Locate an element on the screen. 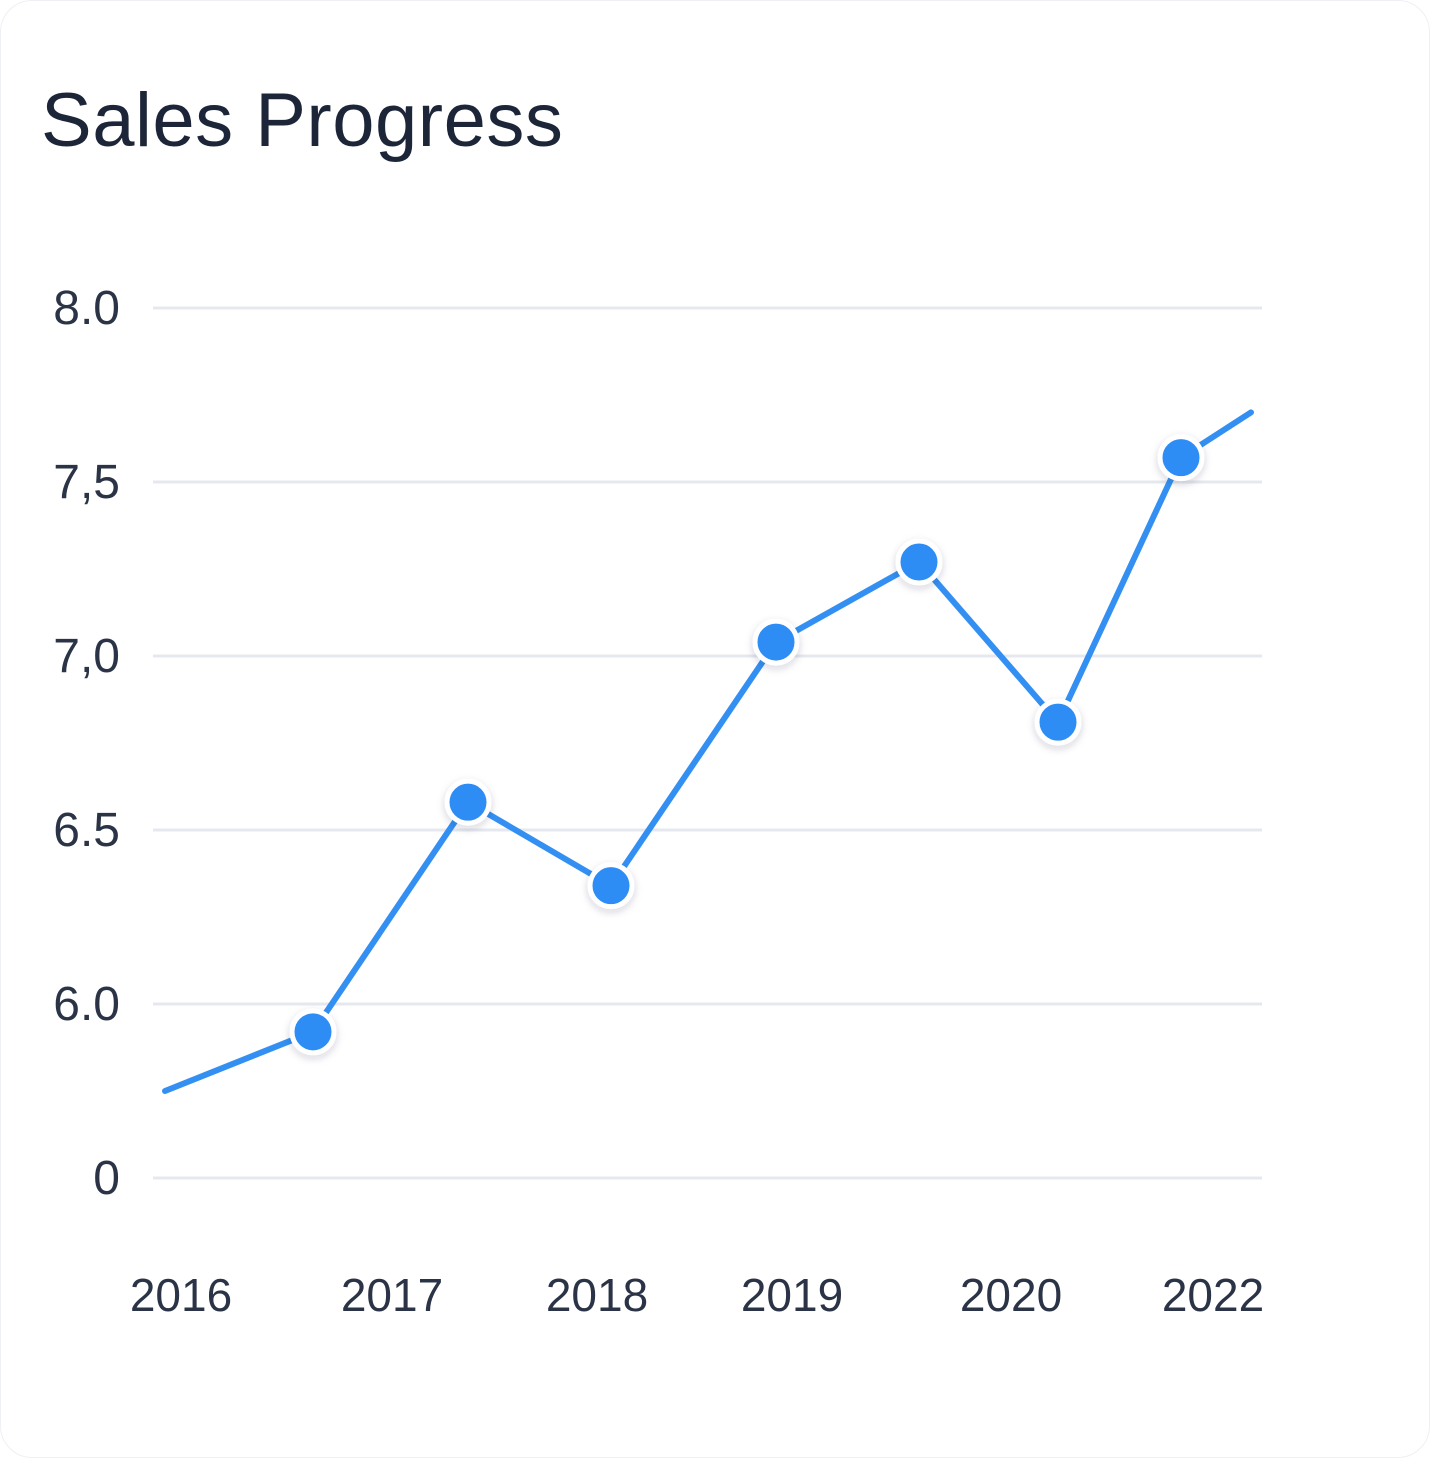 Image resolution: width=1432 pixels, height=1460 pixels. y-tick-label: 6.5 is located at coordinates (86, 830).